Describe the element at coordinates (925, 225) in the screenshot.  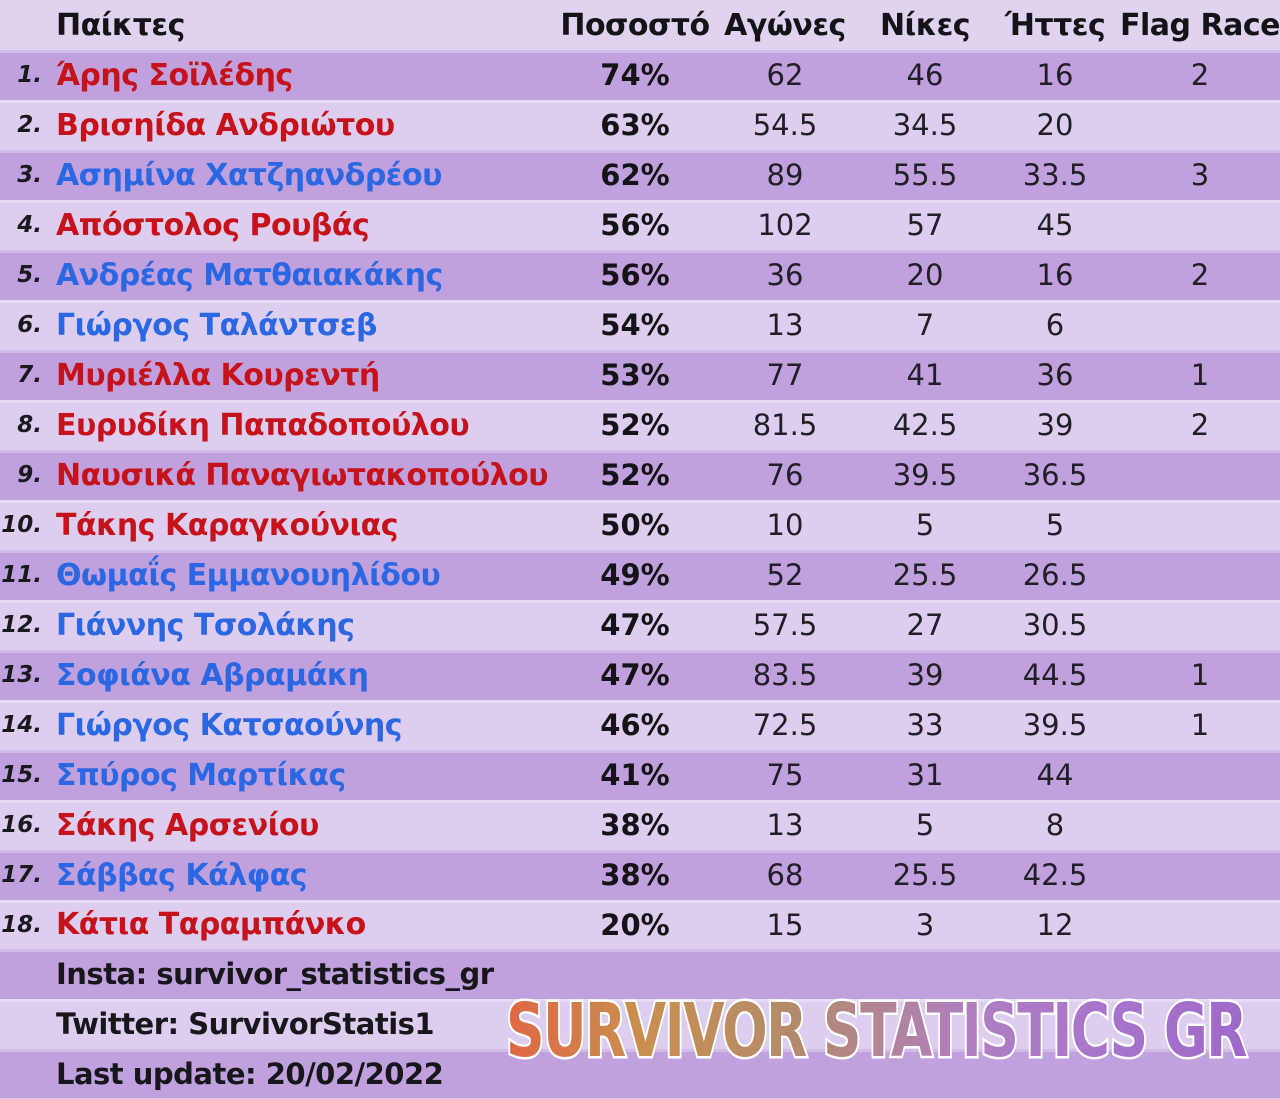
I see `wins-value: 57` at that location.